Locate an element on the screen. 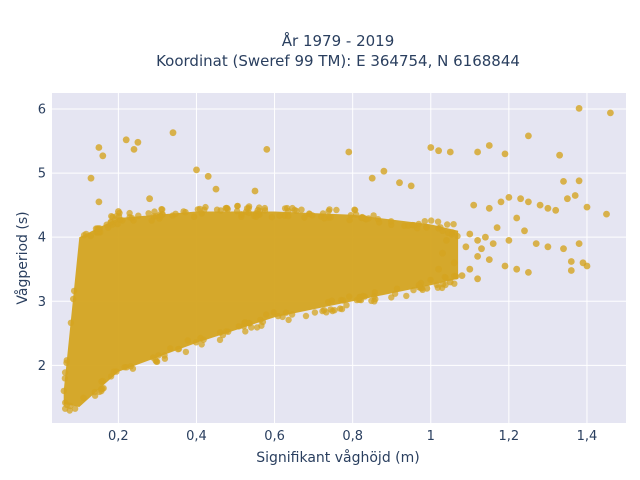  y-tick-label: 5 is located at coordinates (42, 174).